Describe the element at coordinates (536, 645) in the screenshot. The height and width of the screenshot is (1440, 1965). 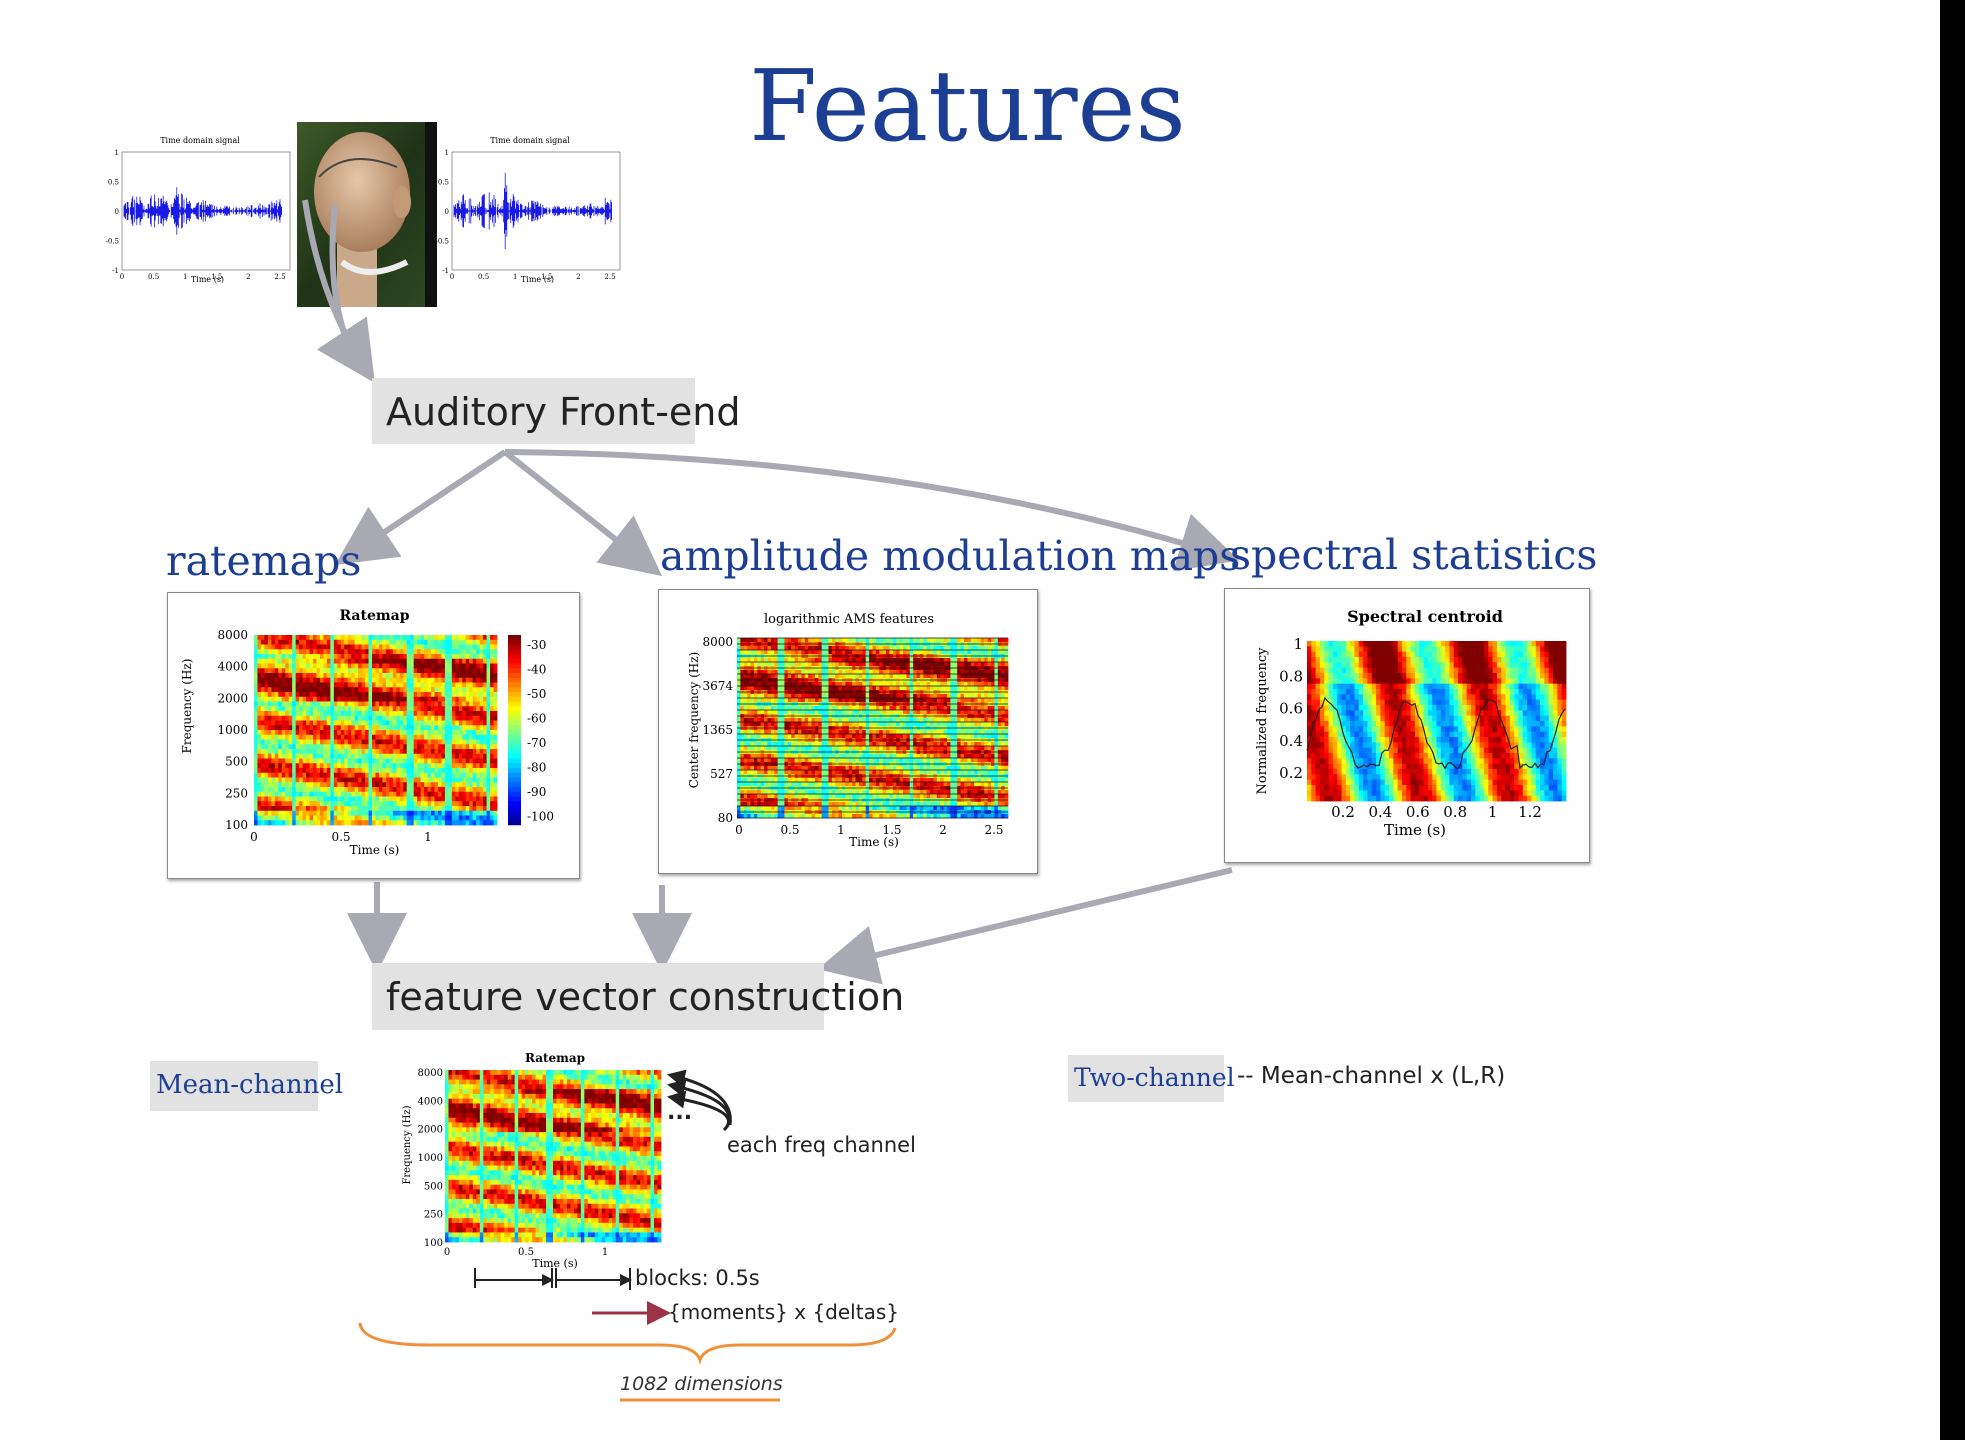
I see `ratemap-colorbar-tick: -30` at that location.